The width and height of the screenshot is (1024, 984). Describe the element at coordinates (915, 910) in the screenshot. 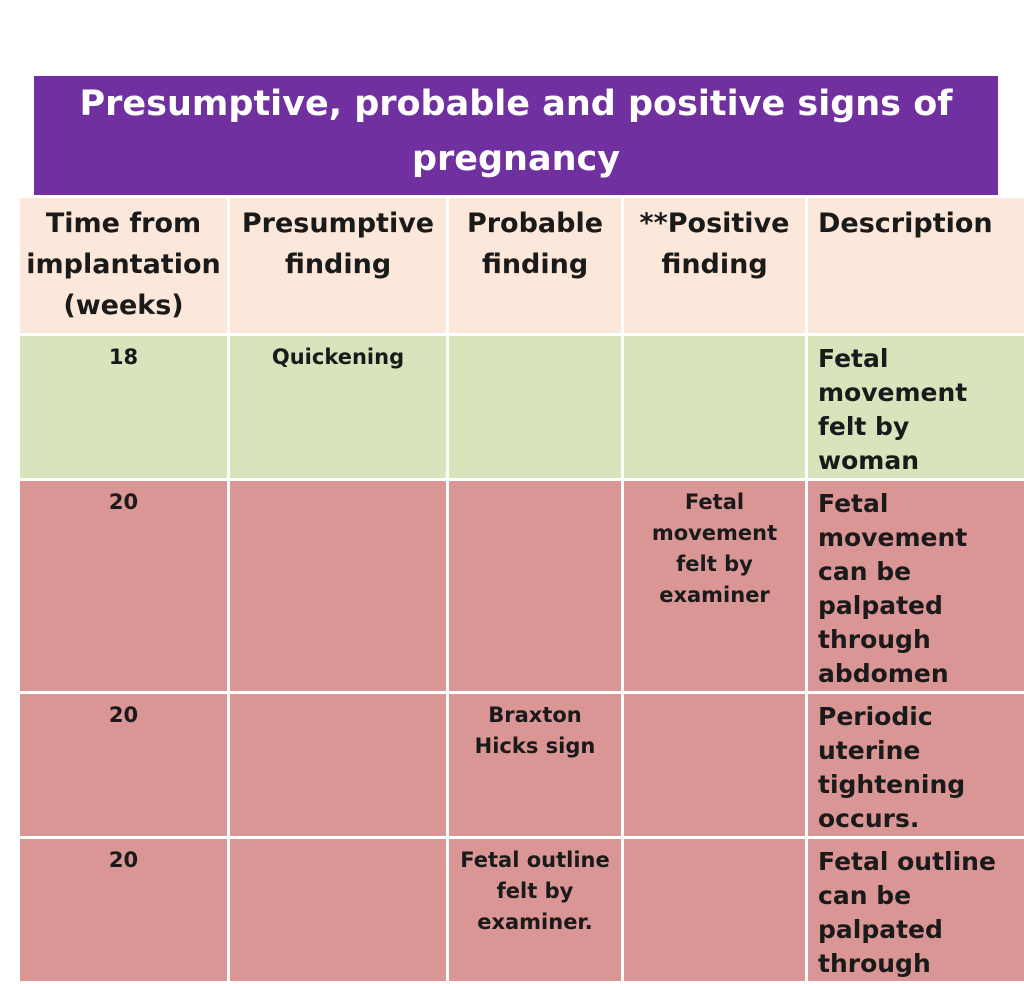

I see `cell-description: Fetal outline can be palpated through` at that location.